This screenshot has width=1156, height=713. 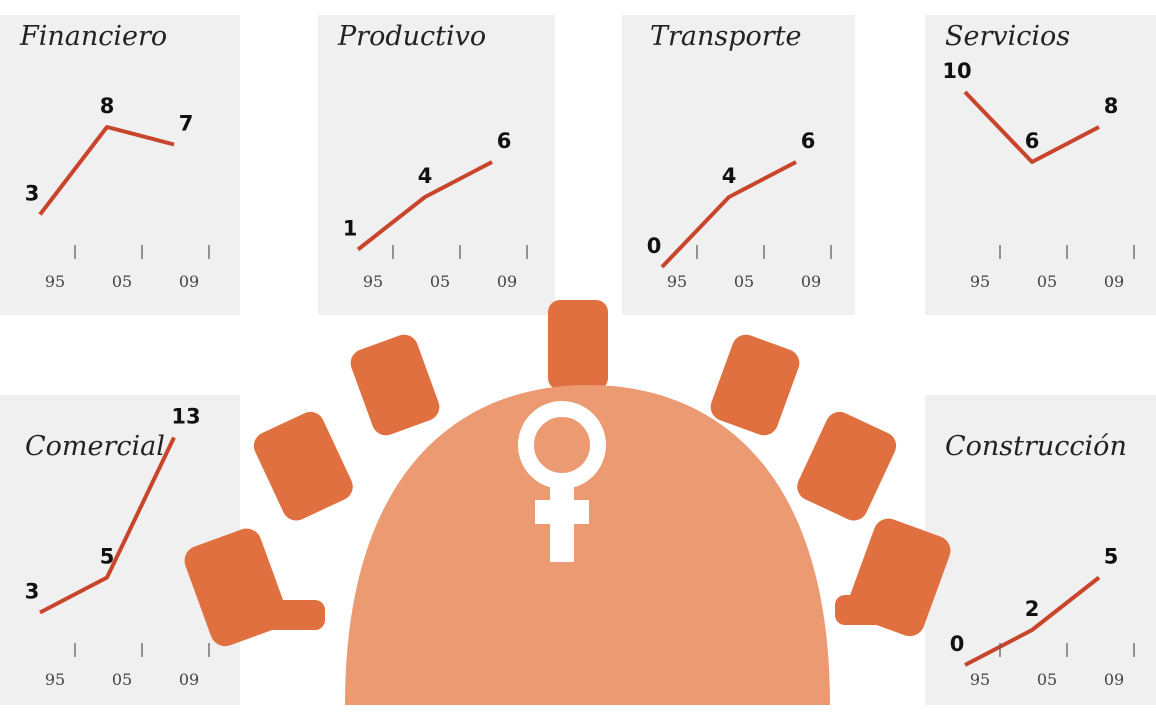 What do you see at coordinates (1036, 446) in the screenshot?
I see `chart-title: Construcción` at bounding box center [1036, 446].